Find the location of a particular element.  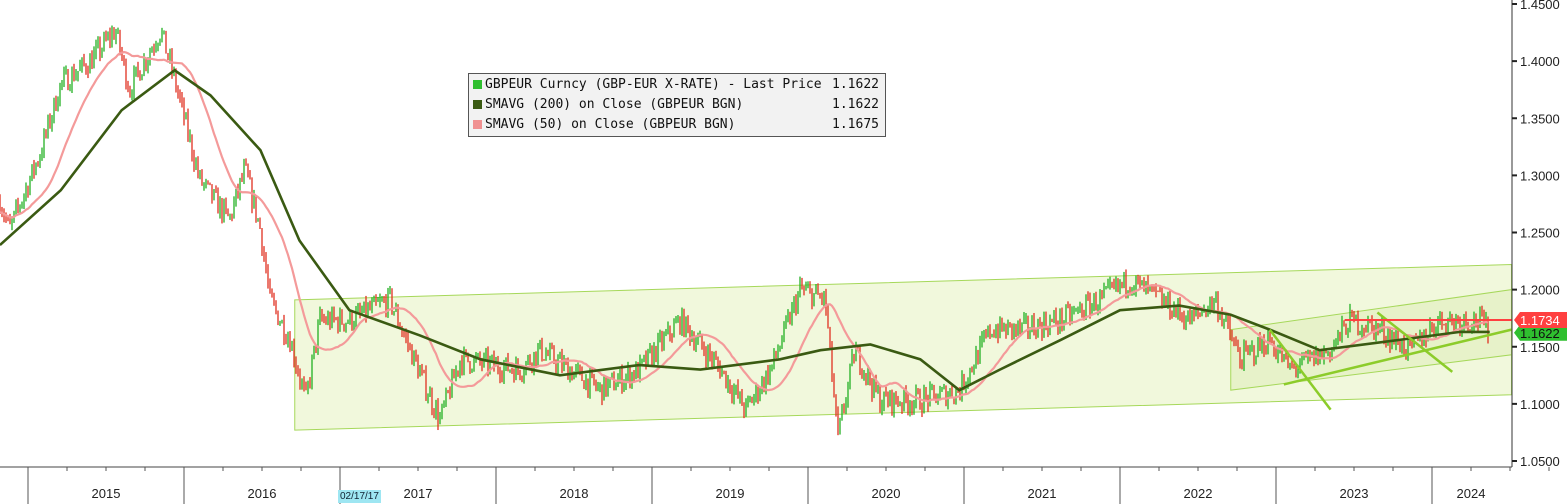

x-tick-label: 2018 is located at coordinates (574, 493).